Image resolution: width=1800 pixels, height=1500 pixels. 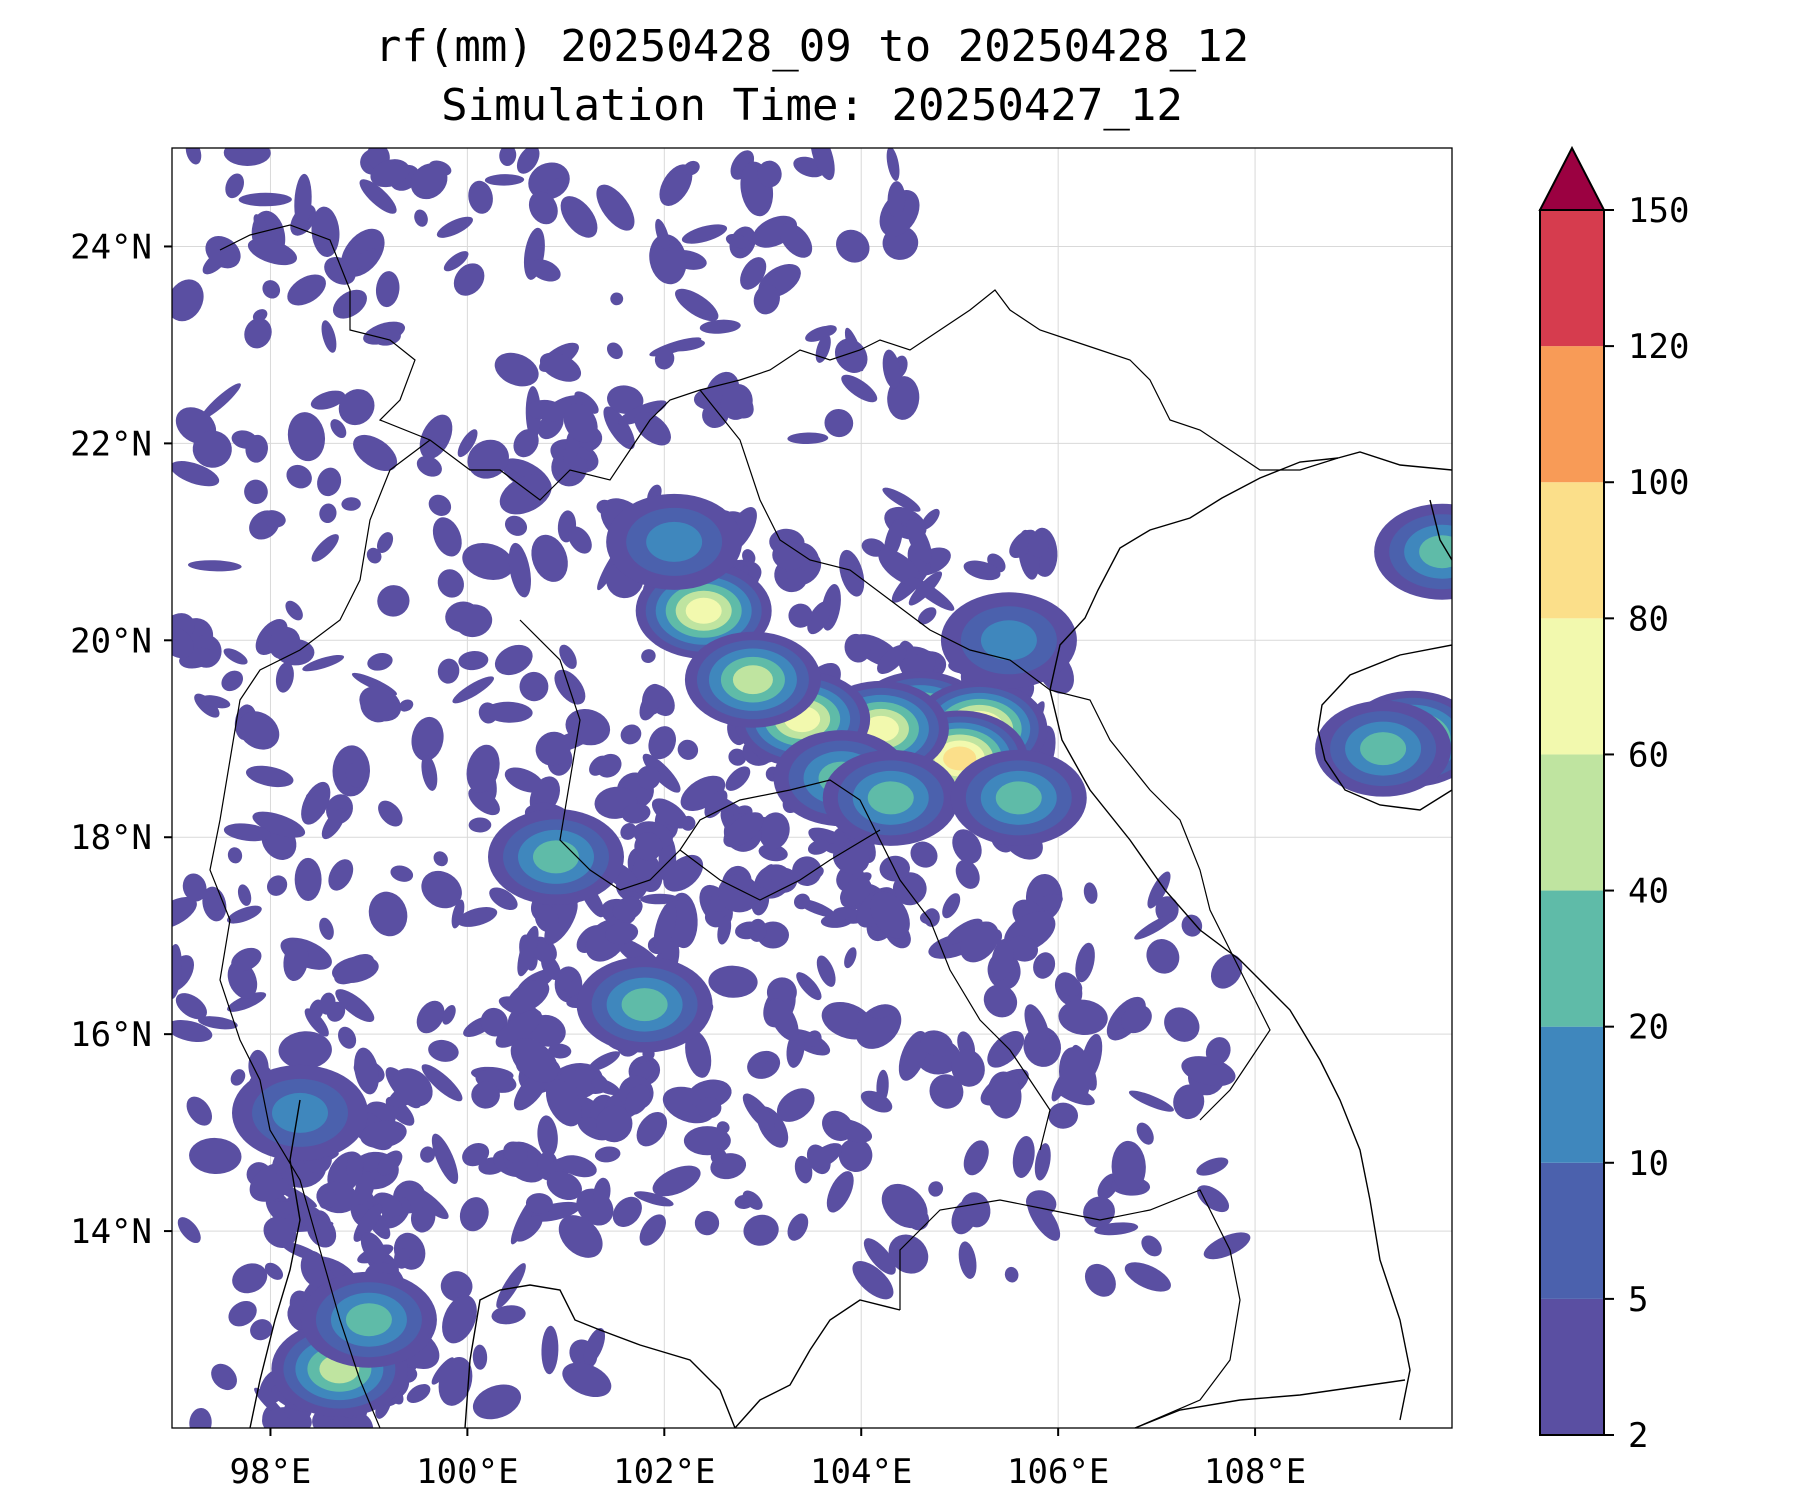 What do you see at coordinates (1658, 483) in the screenshot?
I see `colorbar-tick-label: 100` at bounding box center [1658, 483].